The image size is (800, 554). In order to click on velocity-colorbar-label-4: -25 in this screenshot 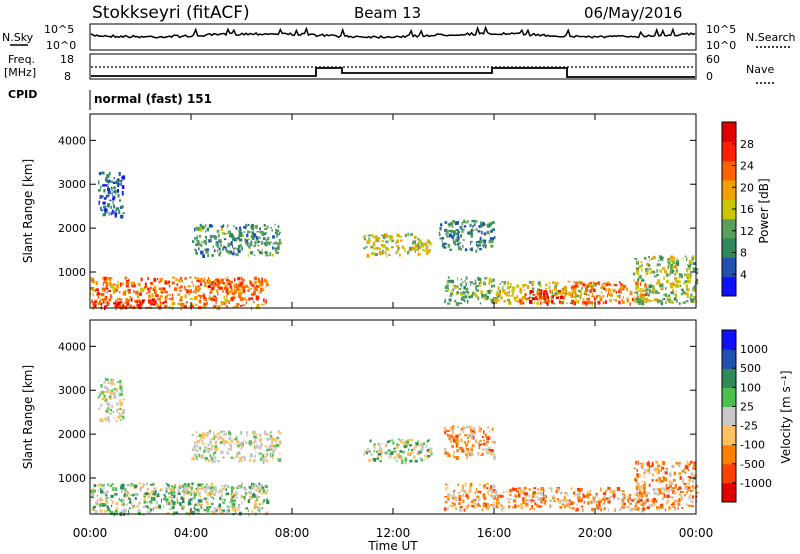, I will do `click(749, 426)`.